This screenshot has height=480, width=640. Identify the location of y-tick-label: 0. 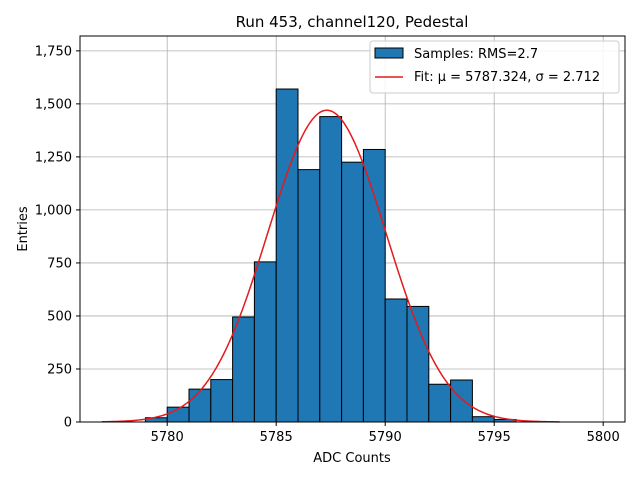
(68, 423).